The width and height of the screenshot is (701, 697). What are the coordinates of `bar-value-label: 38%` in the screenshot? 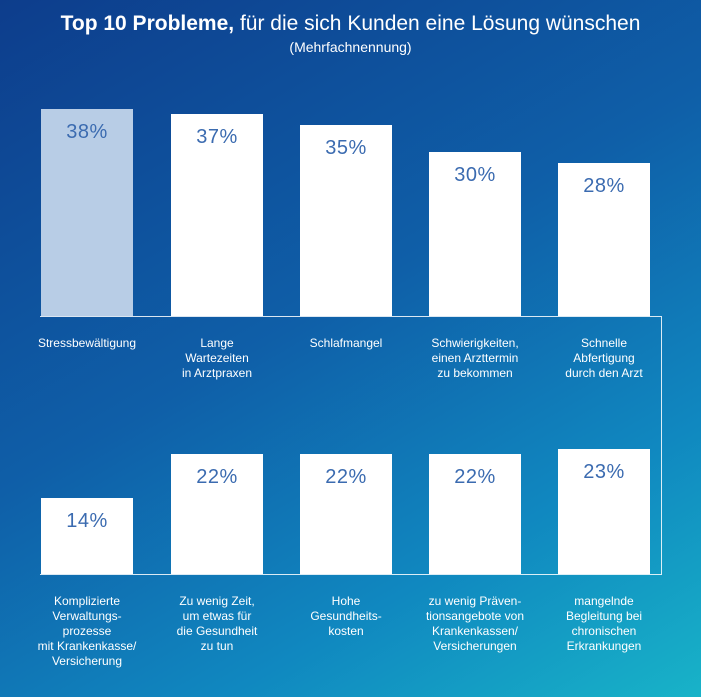 It's located at (87, 132).